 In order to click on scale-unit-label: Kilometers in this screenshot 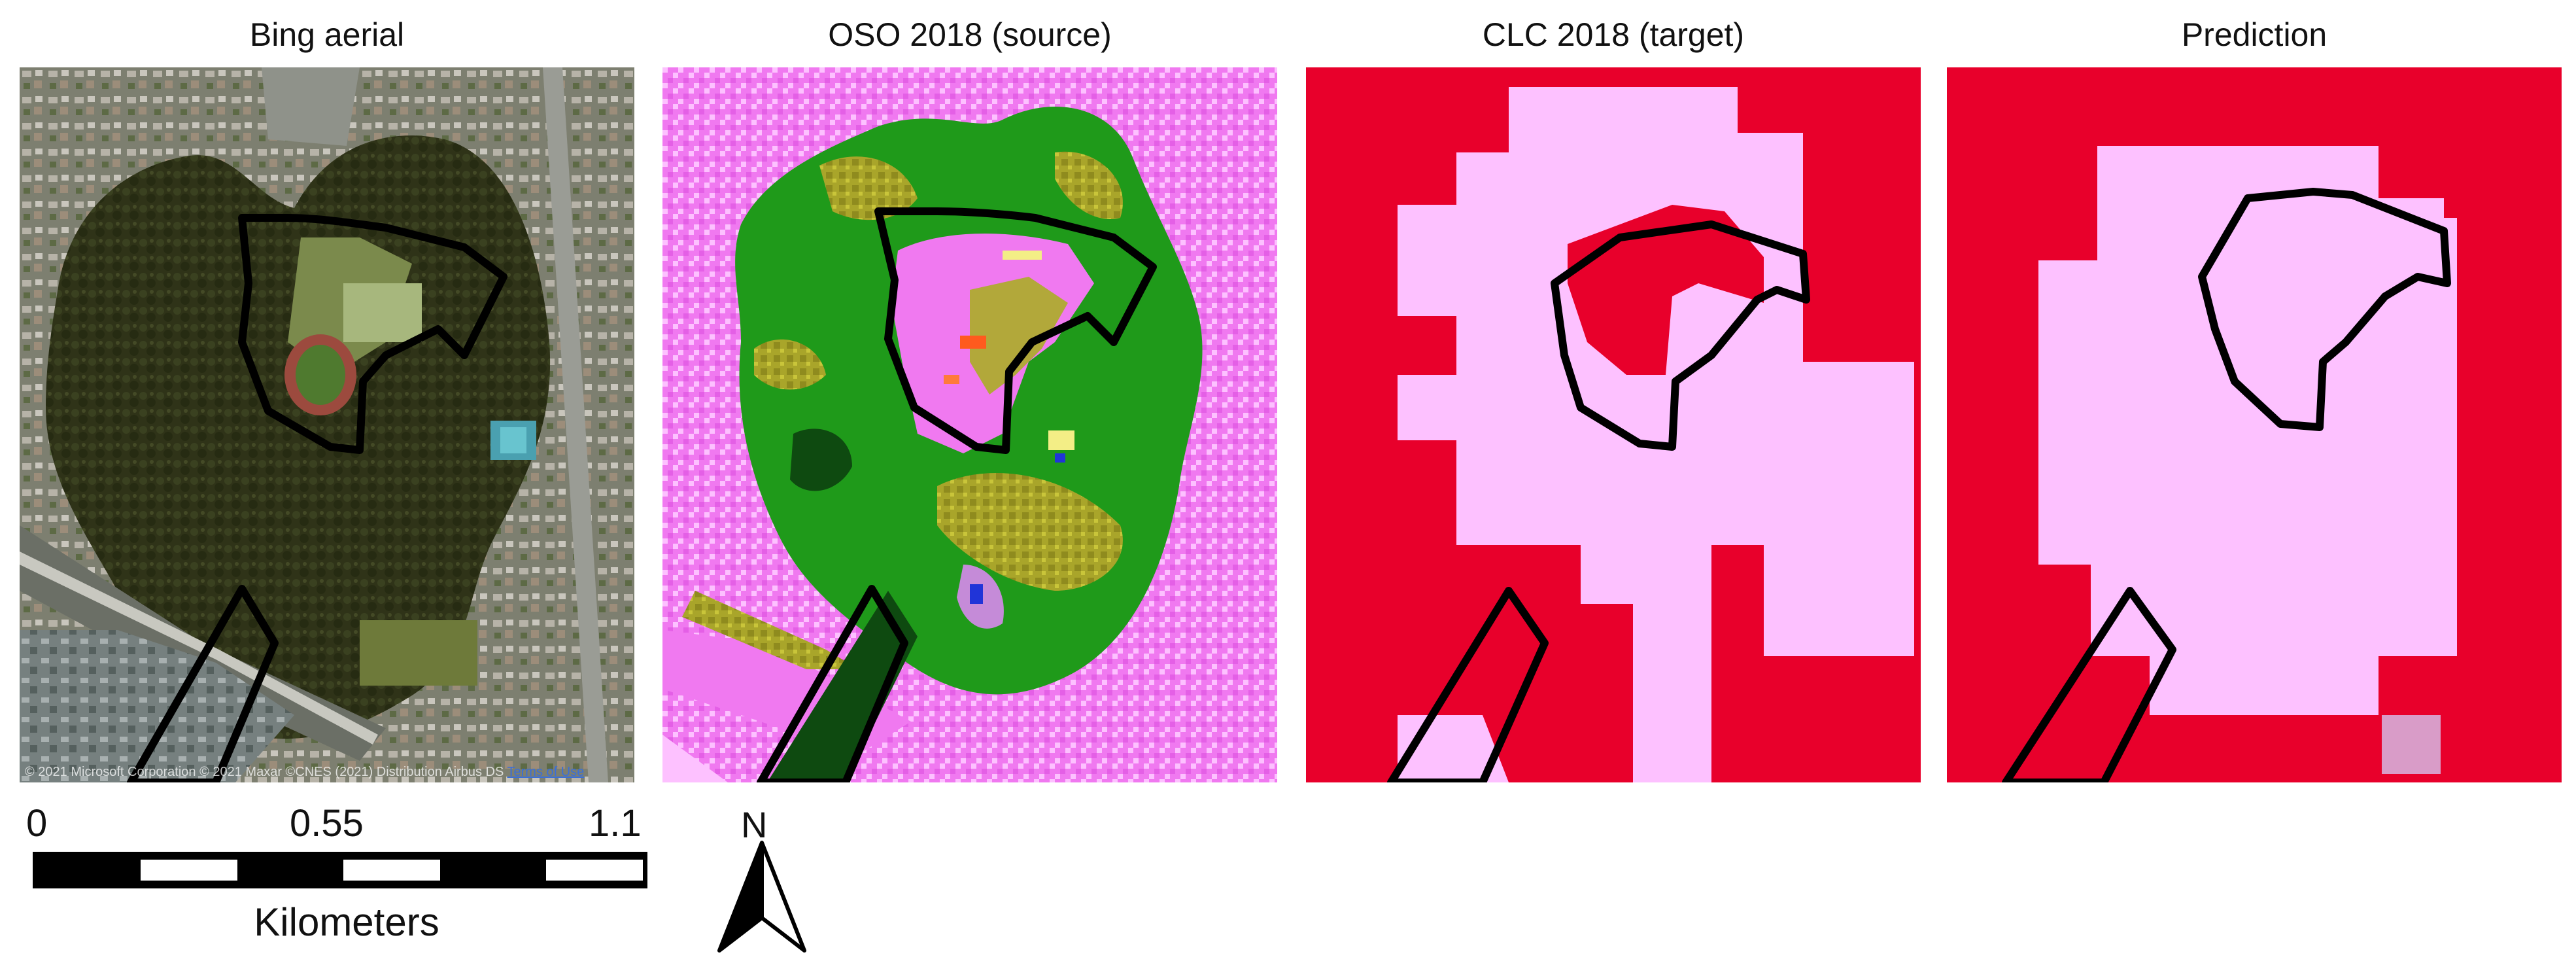, I will do `click(347, 922)`.